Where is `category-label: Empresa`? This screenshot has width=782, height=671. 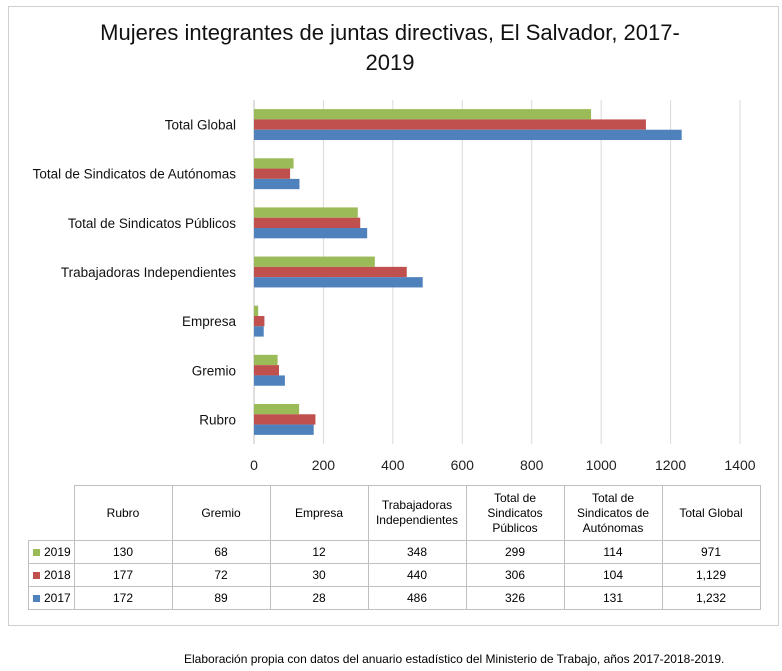
category-label: Empresa is located at coordinates (209, 321).